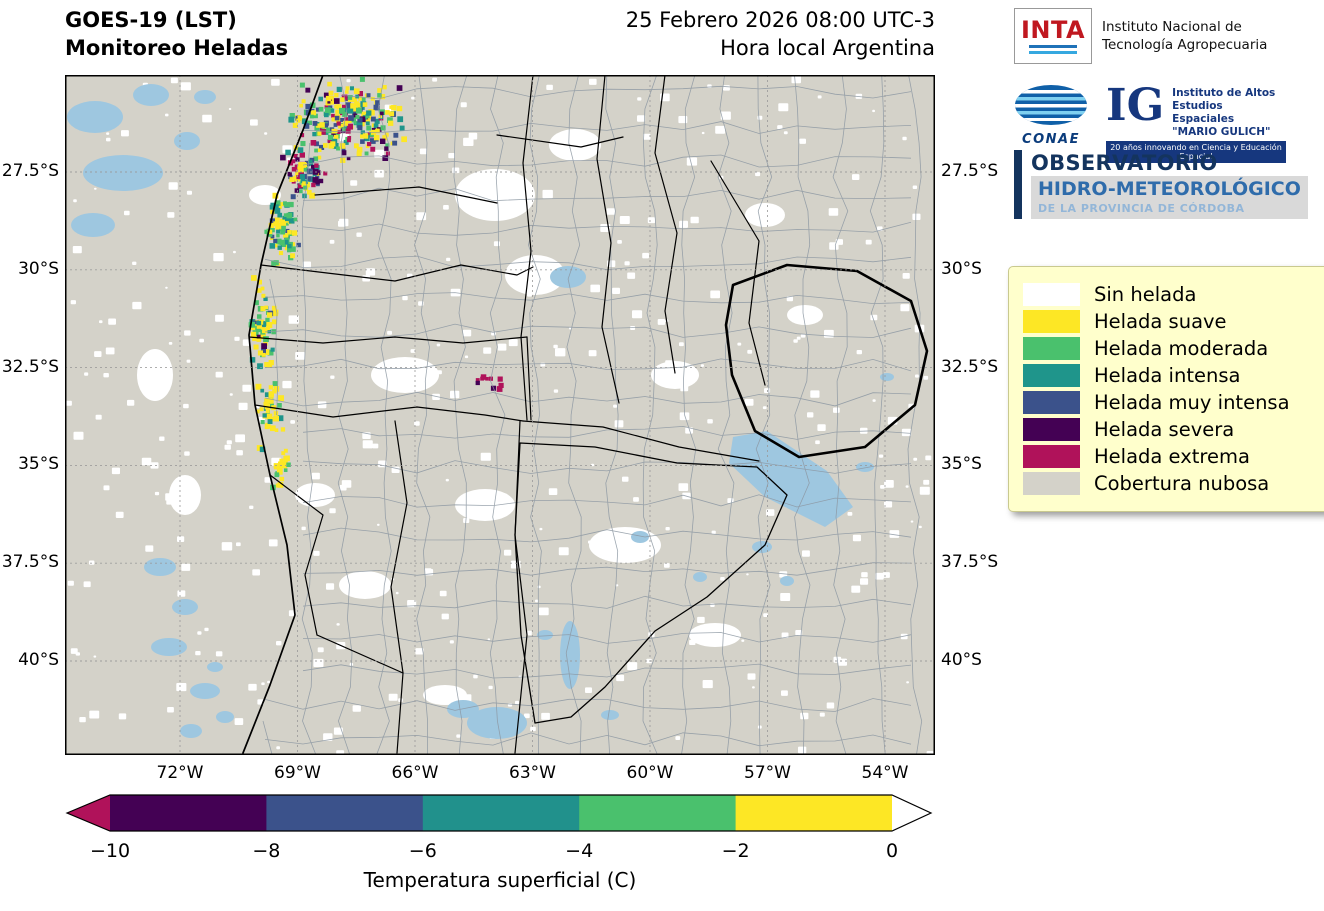  I want to click on inta-acronym: INTA, so click(1053, 30).